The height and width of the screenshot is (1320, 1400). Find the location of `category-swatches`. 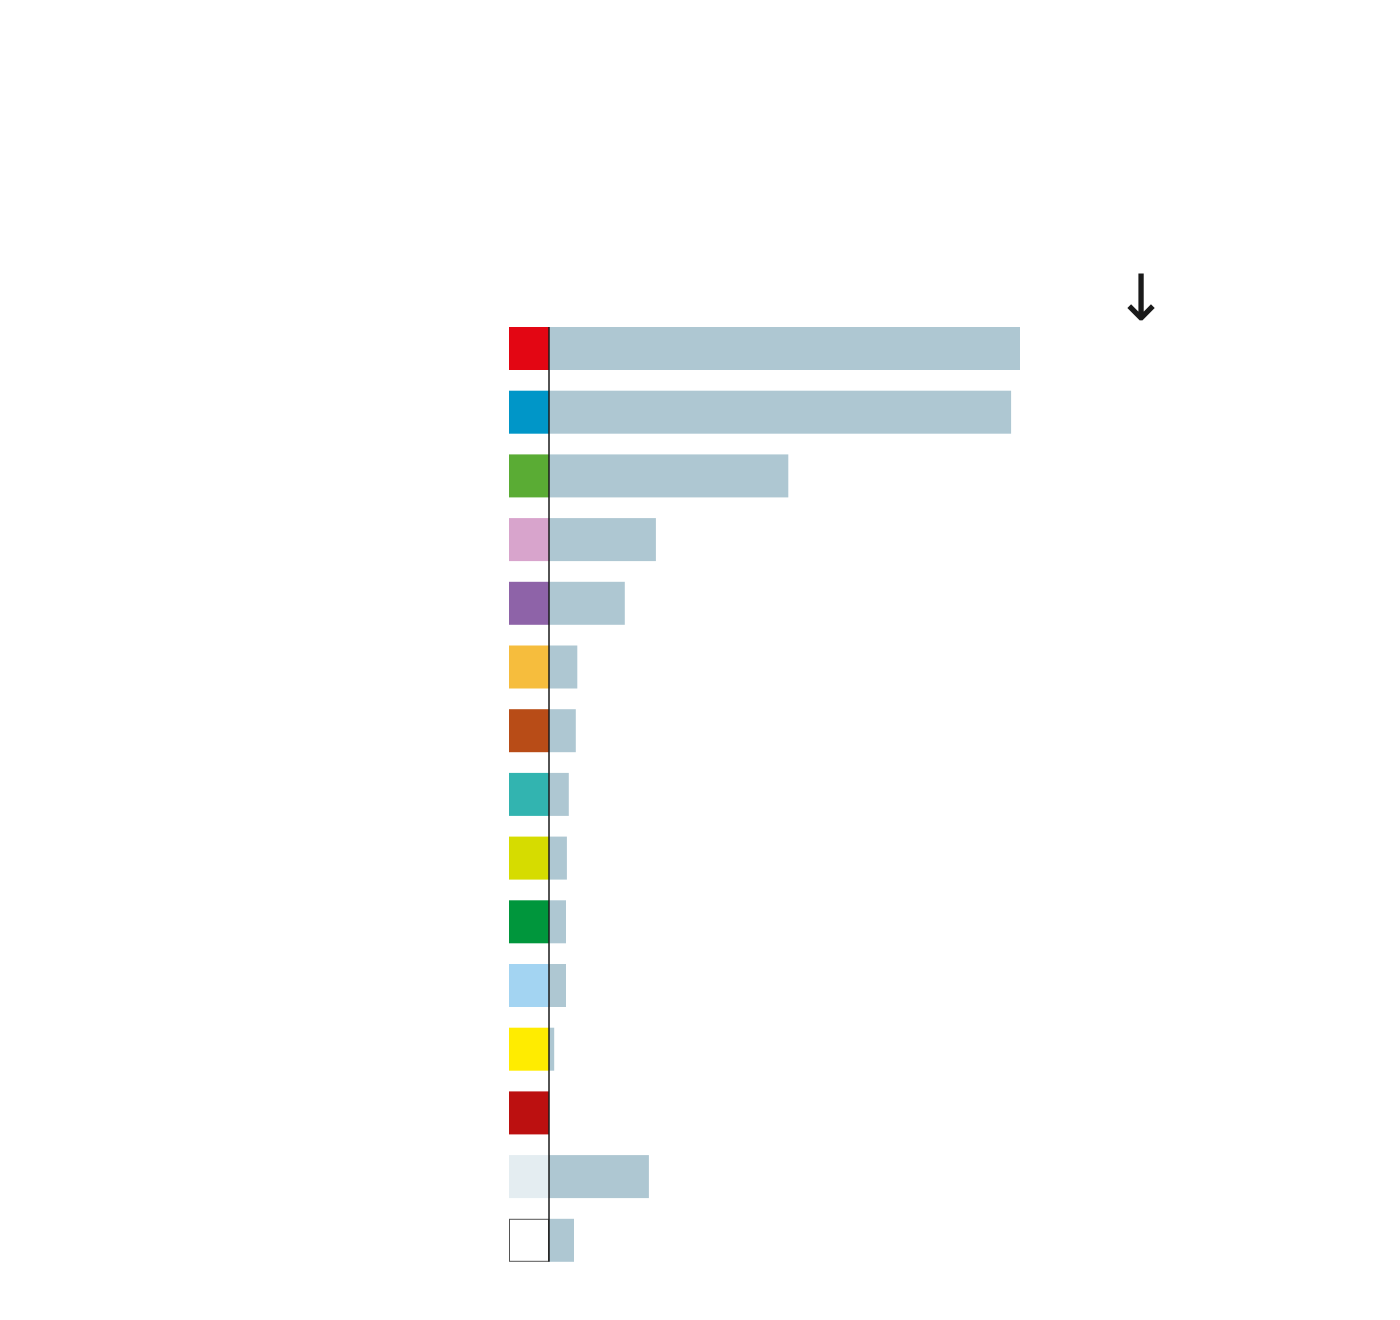

category-swatches is located at coordinates (529, 794).